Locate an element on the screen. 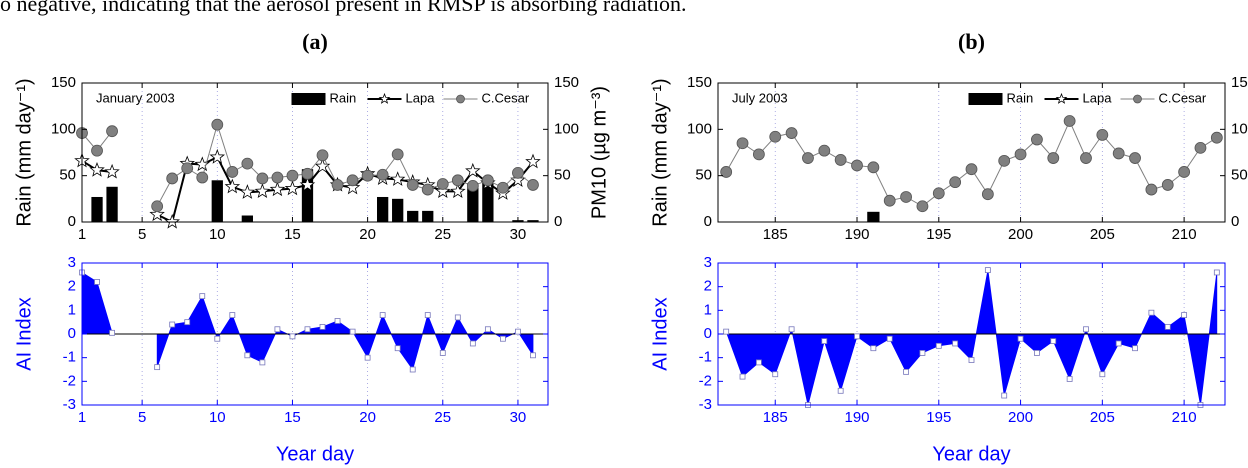 Image resolution: width=1248 pixels, height=468 pixels. annotation: July 2003 is located at coordinates (760, 97).